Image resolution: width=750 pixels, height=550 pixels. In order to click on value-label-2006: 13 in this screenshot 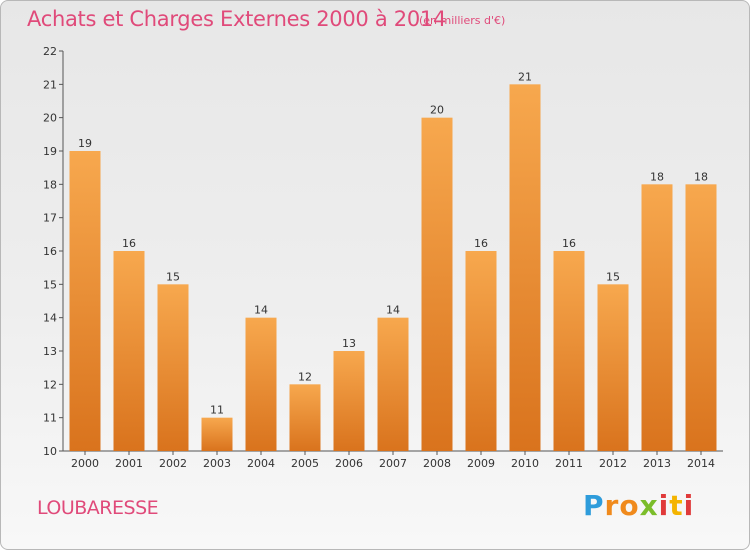, I will do `click(349, 343)`.